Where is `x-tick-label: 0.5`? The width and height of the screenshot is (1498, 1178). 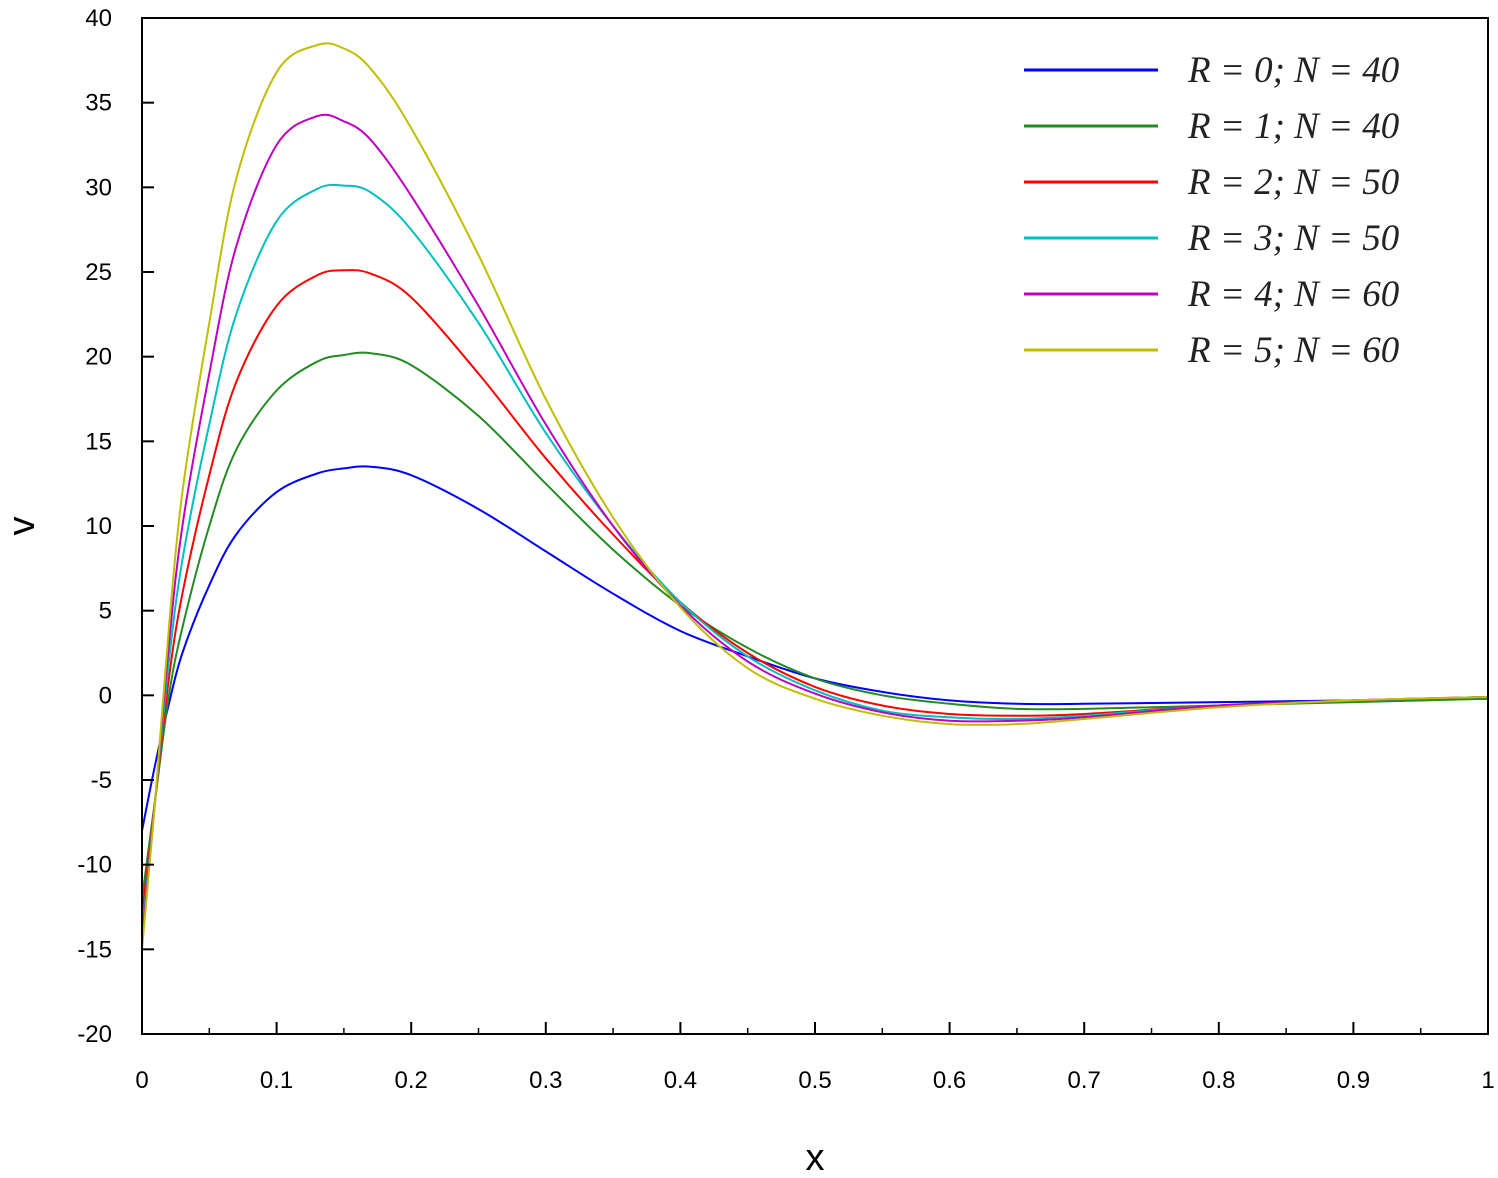
x-tick-label: 0.5 is located at coordinates (814, 1080).